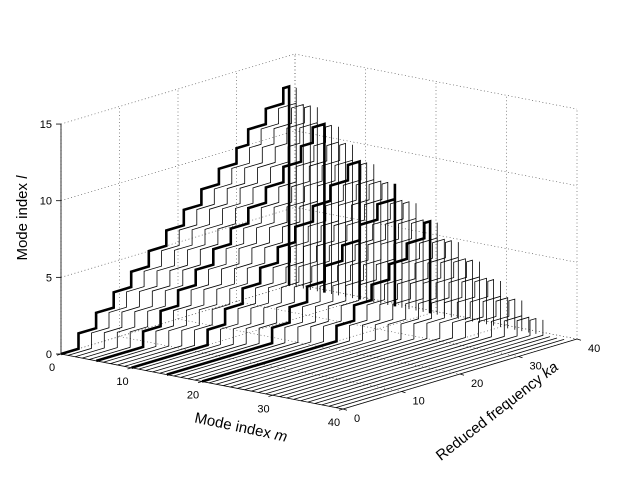  What do you see at coordinates (357, 419) in the screenshot?
I see `y-tick-label: 0` at bounding box center [357, 419].